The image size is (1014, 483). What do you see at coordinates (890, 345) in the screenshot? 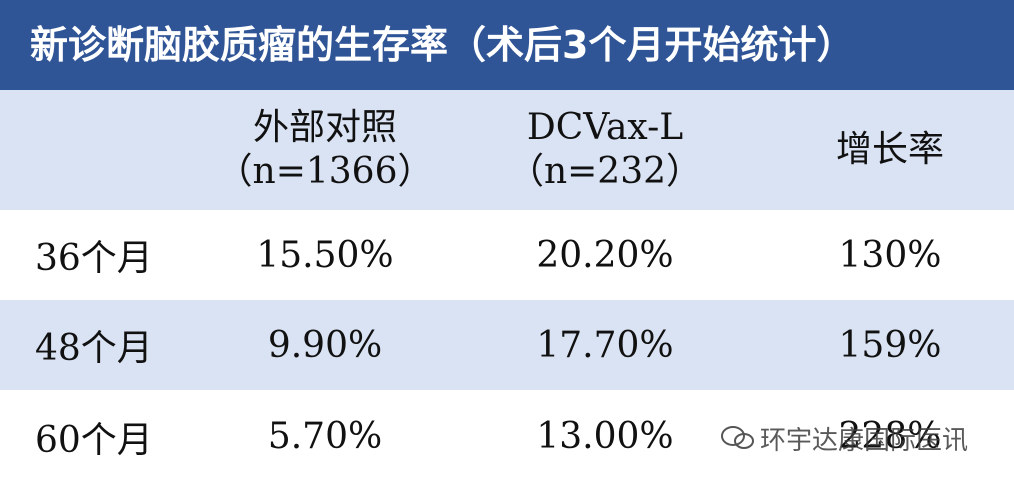
I see `table-cell: 159%` at bounding box center [890, 345].